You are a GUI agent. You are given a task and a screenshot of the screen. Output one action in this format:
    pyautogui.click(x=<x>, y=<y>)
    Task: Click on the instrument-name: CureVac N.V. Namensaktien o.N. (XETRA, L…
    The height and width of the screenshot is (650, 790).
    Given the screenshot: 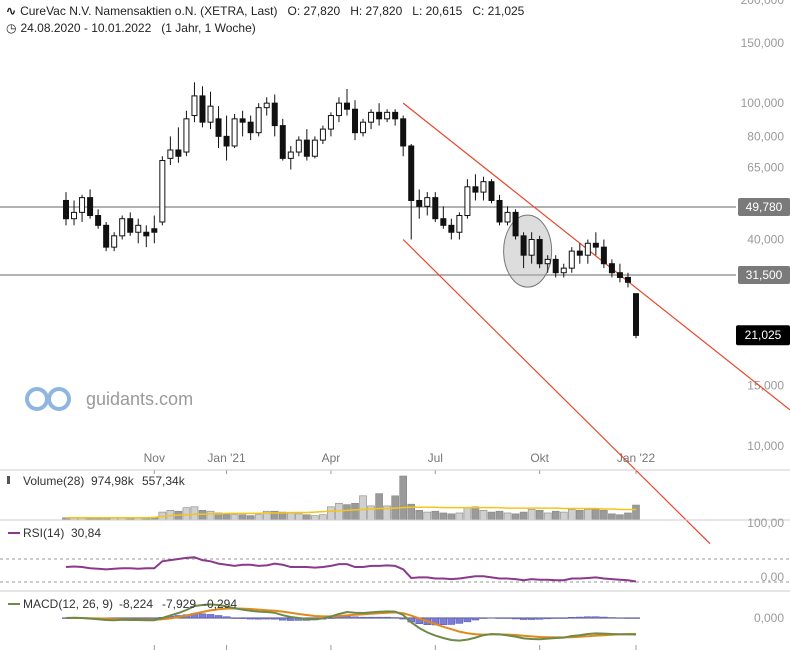 What is the action you would take?
    pyautogui.click(x=149, y=11)
    